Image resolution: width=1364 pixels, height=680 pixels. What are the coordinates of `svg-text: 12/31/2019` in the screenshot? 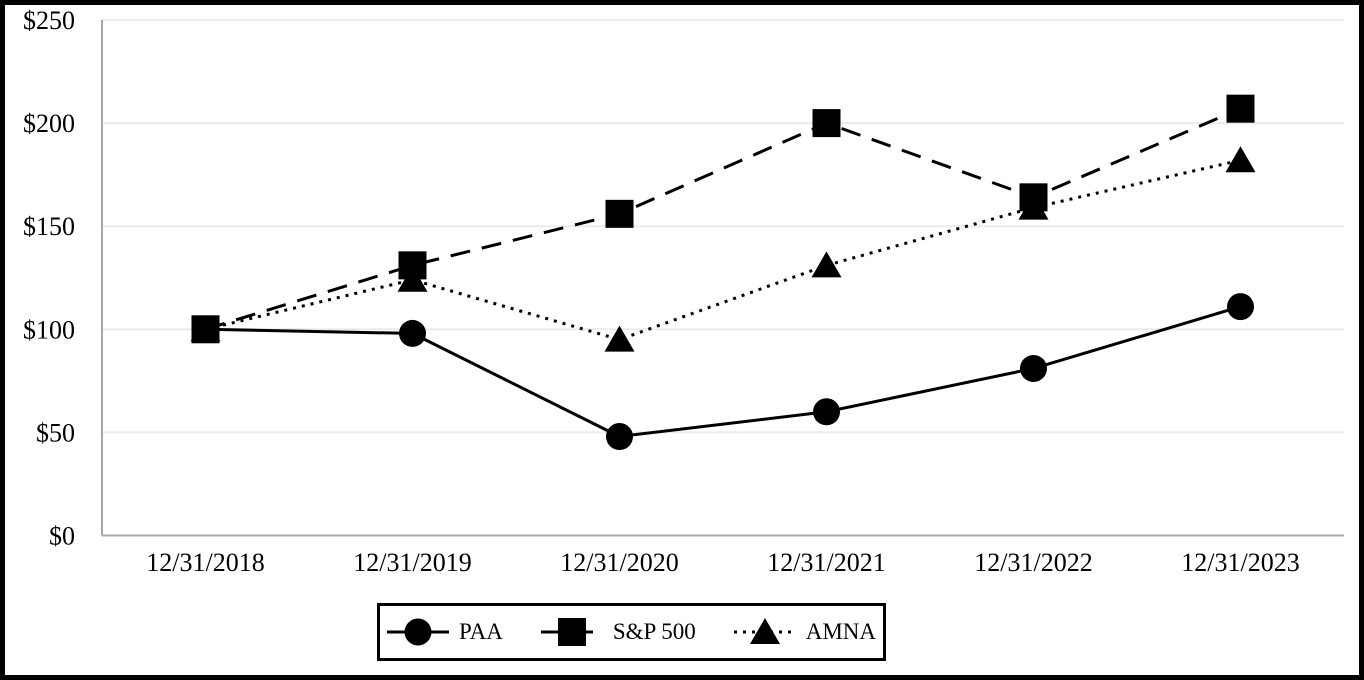 It's located at (412, 562).